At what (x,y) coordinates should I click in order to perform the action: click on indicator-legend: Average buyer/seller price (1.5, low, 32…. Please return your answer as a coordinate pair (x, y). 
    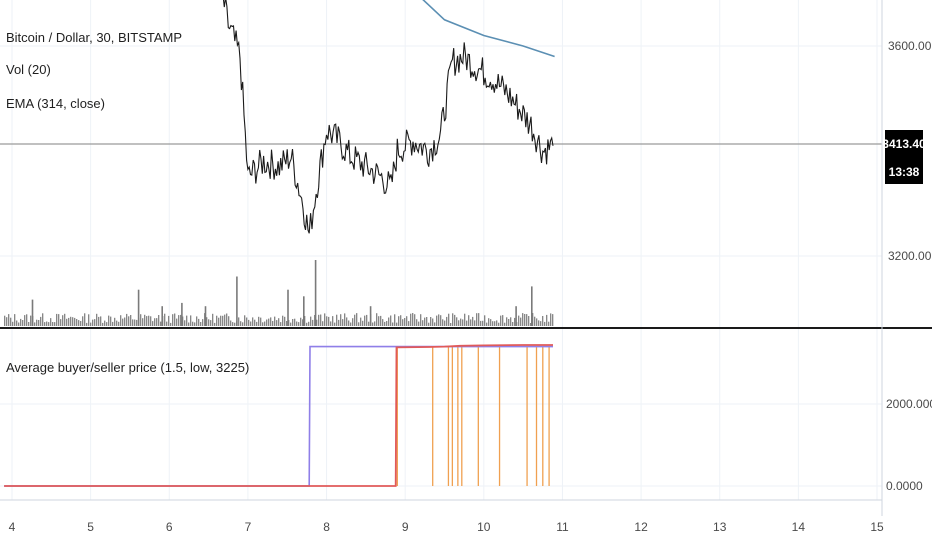
    Looking at the image, I should click on (127, 367).